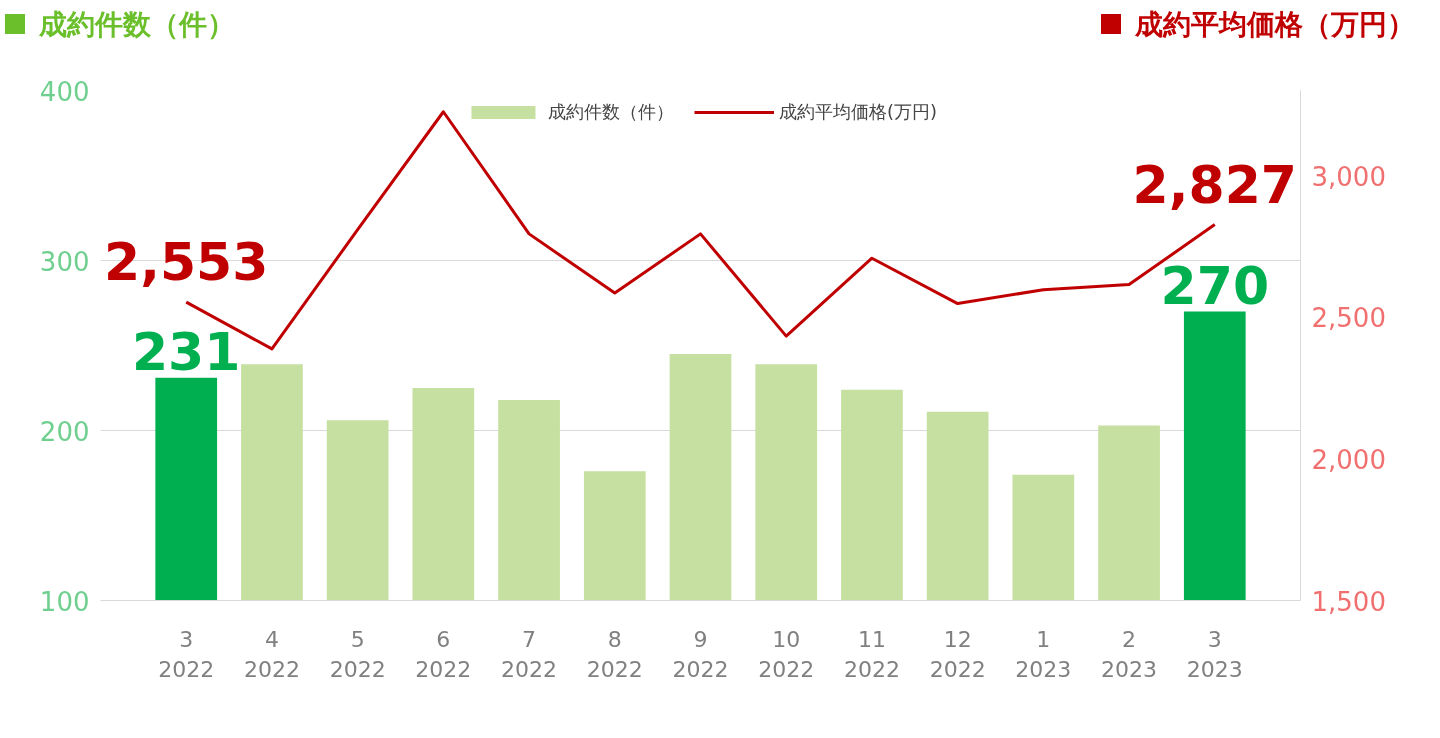  Describe the element at coordinates (64, 91) in the screenshot. I see `y-tick-label: 400` at that location.